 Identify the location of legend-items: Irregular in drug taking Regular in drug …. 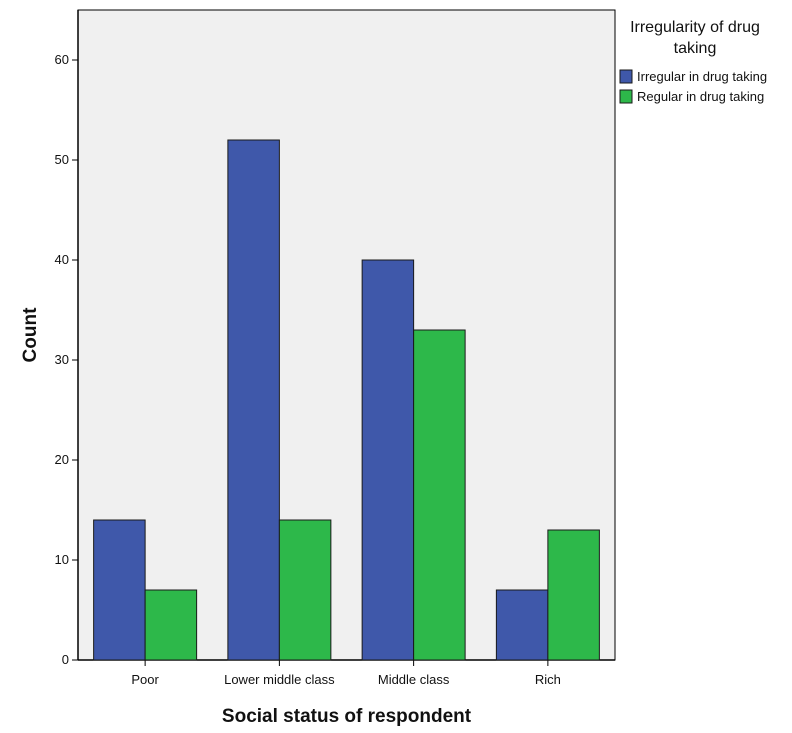
(693, 86).